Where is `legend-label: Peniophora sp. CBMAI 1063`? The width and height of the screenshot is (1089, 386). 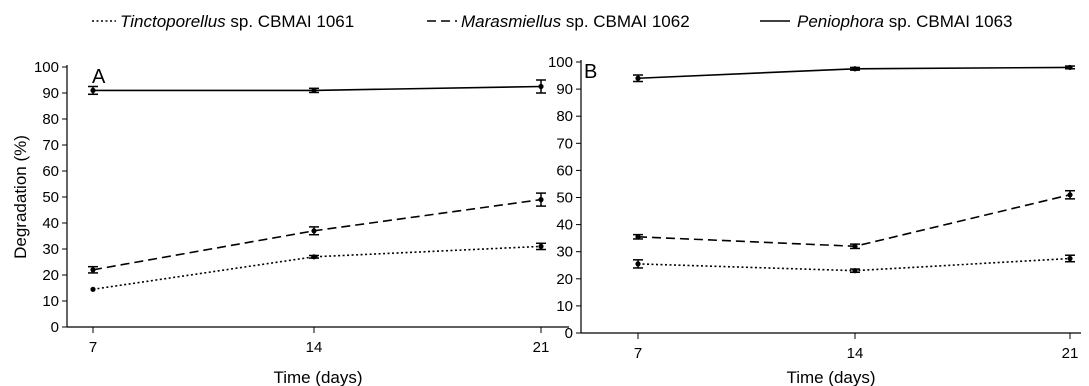 legend-label: Peniophora sp. CBMAI 1063 is located at coordinates (904, 21).